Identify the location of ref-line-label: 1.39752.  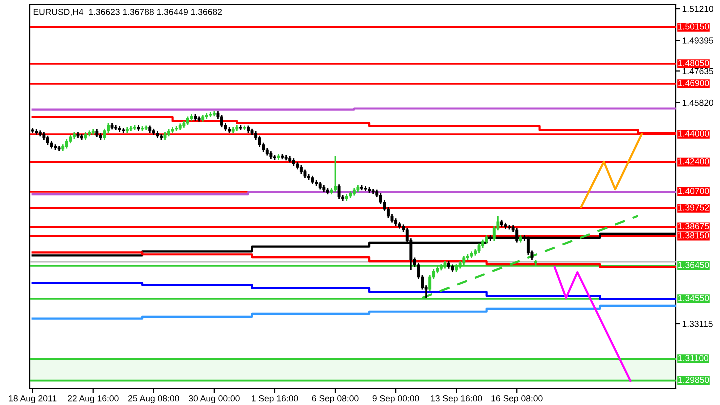
(694, 207).